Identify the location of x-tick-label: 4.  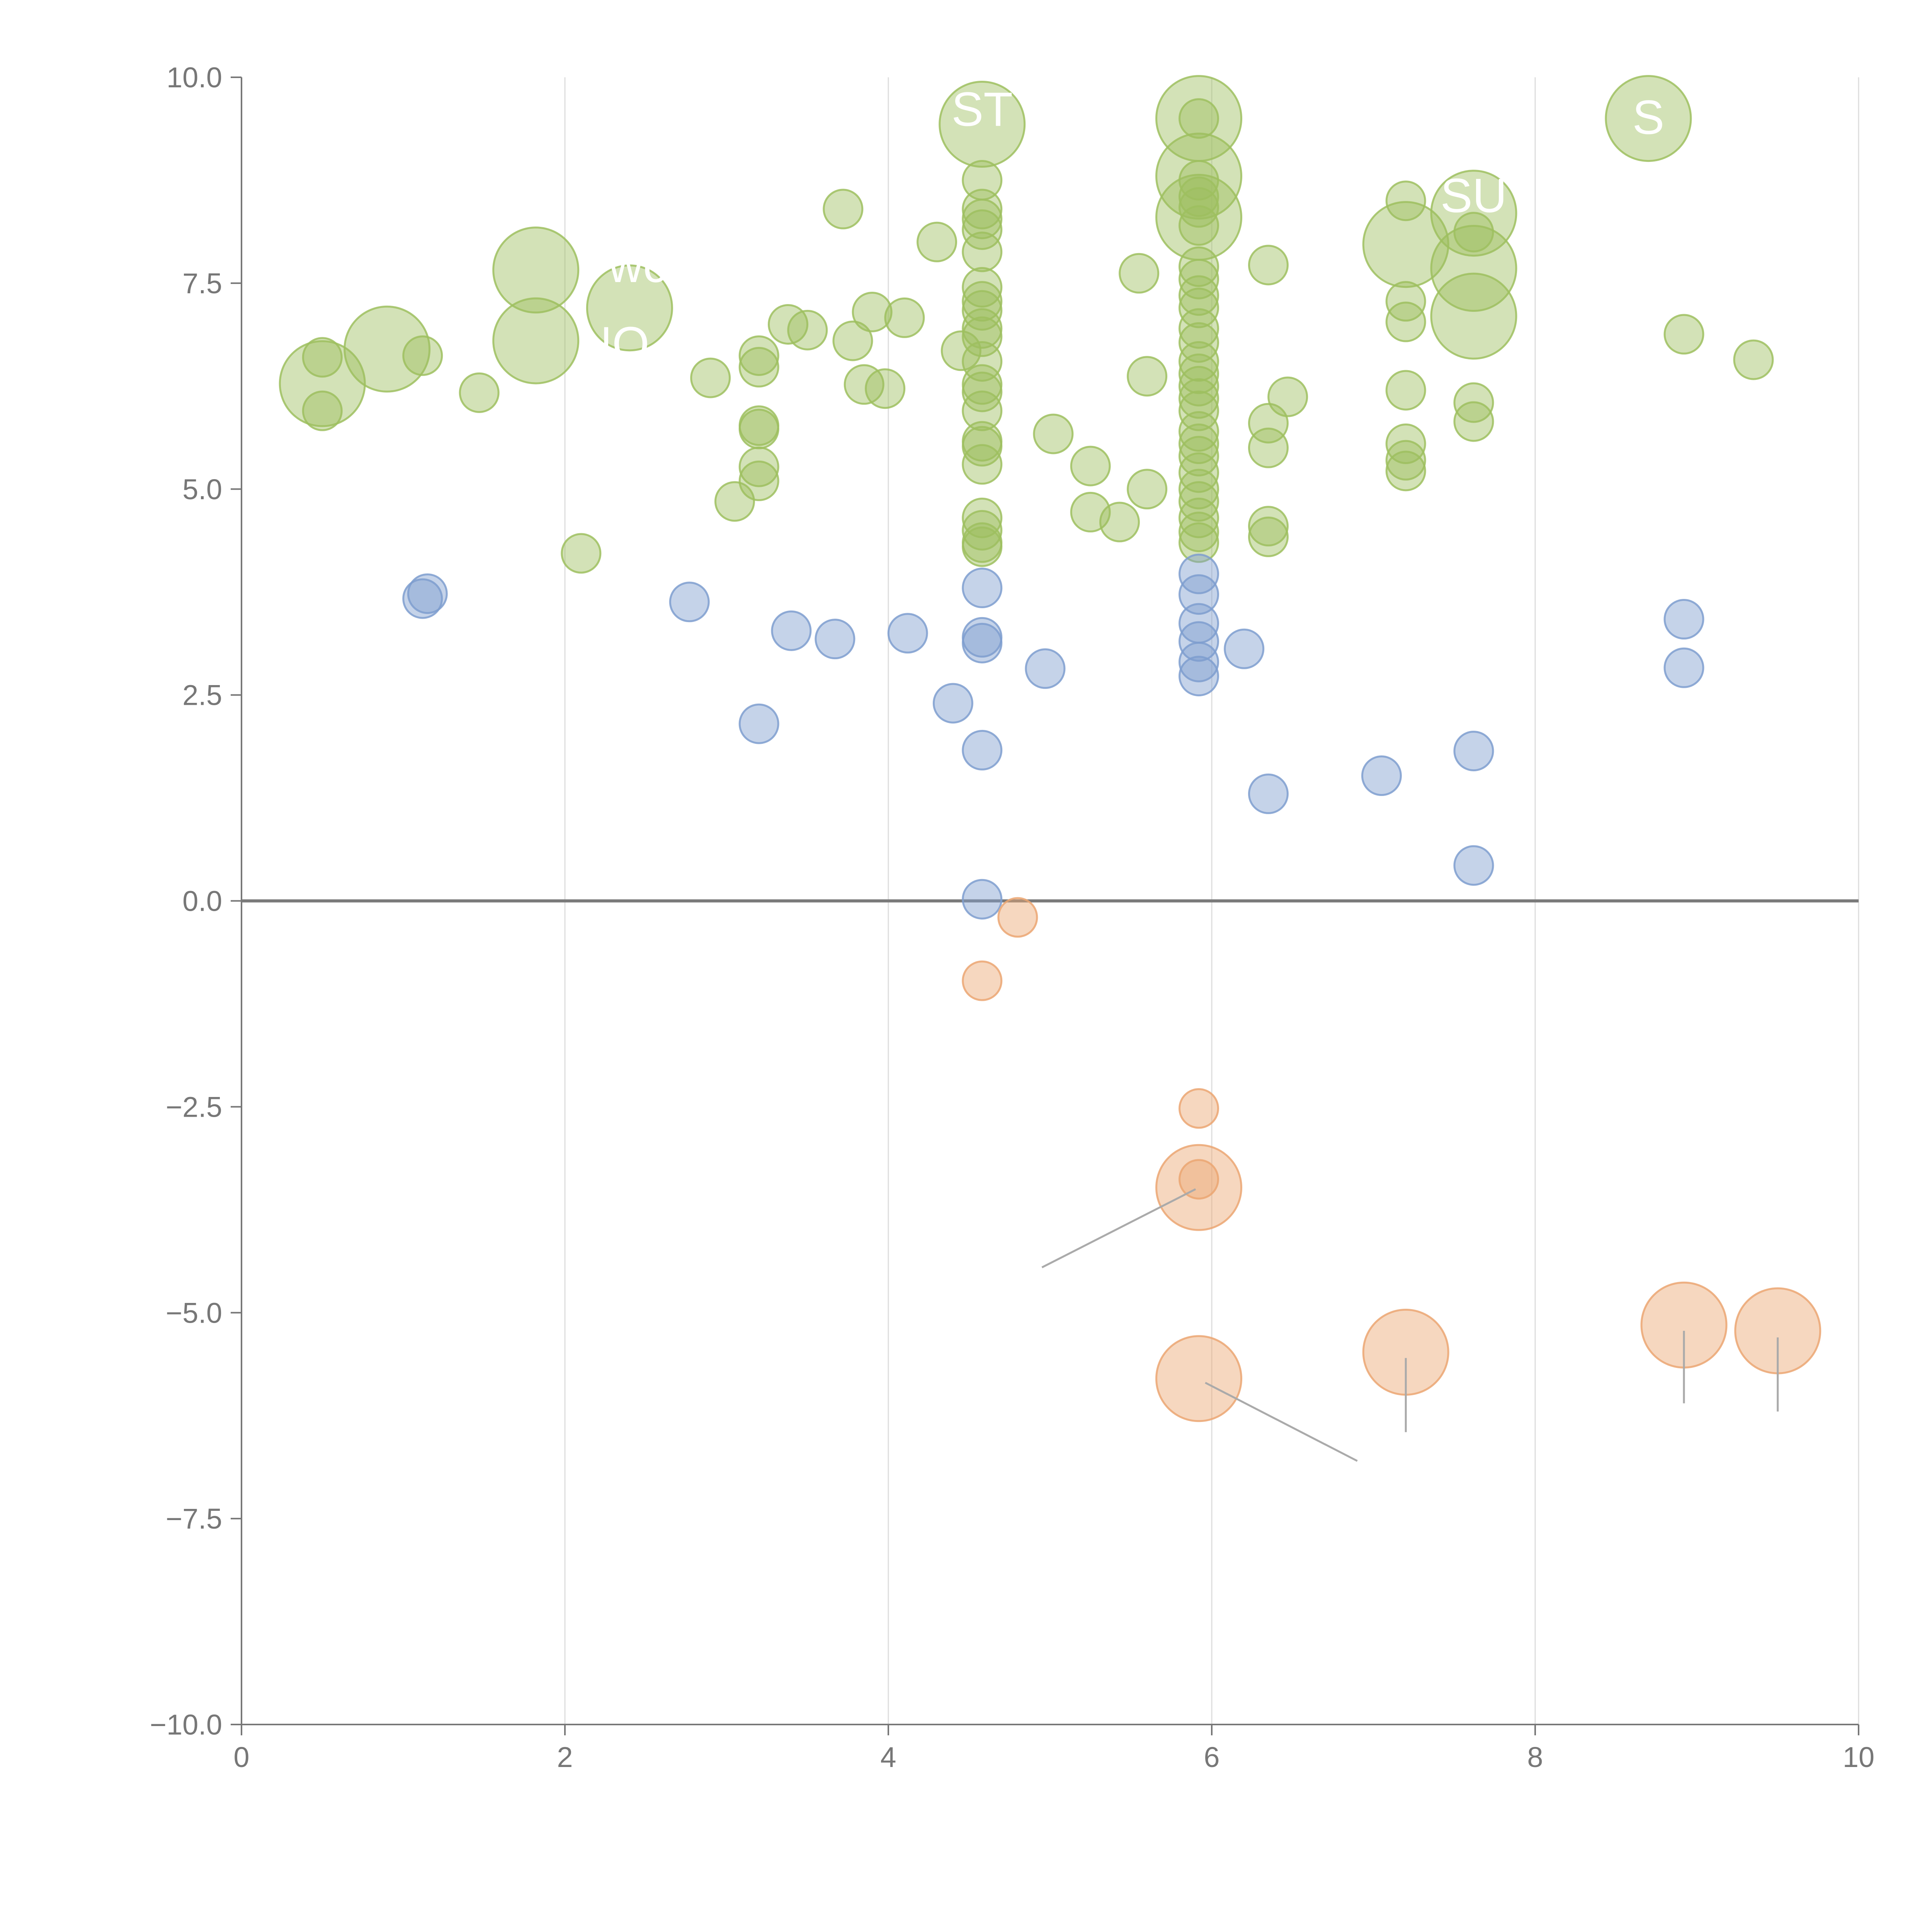
(888, 1757).